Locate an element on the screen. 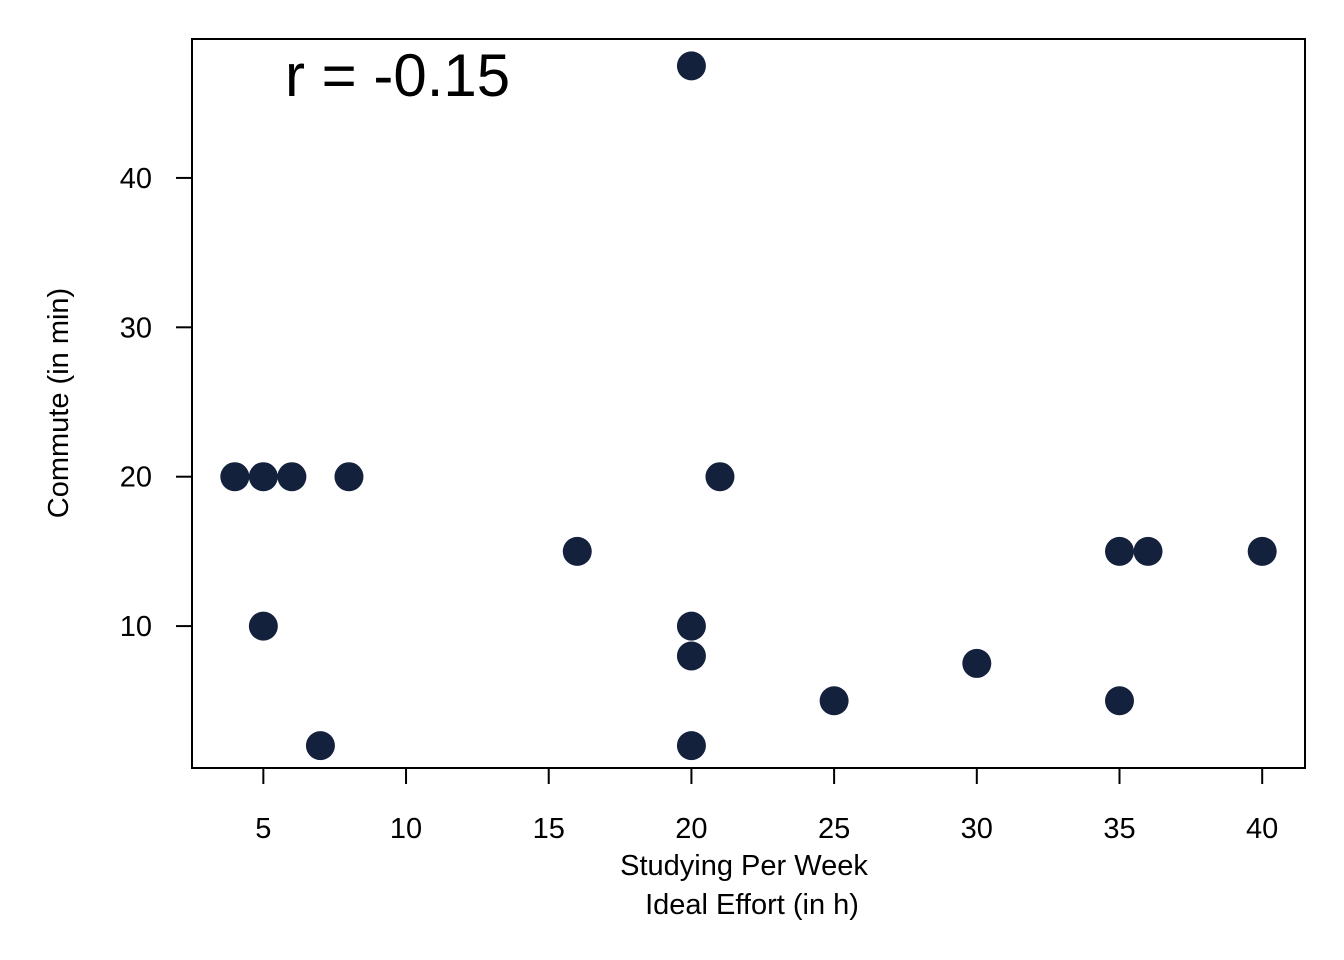 The width and height of the screenshot is (1344, 960). x-tick-label: 10 is located at coordinates (406, 829).